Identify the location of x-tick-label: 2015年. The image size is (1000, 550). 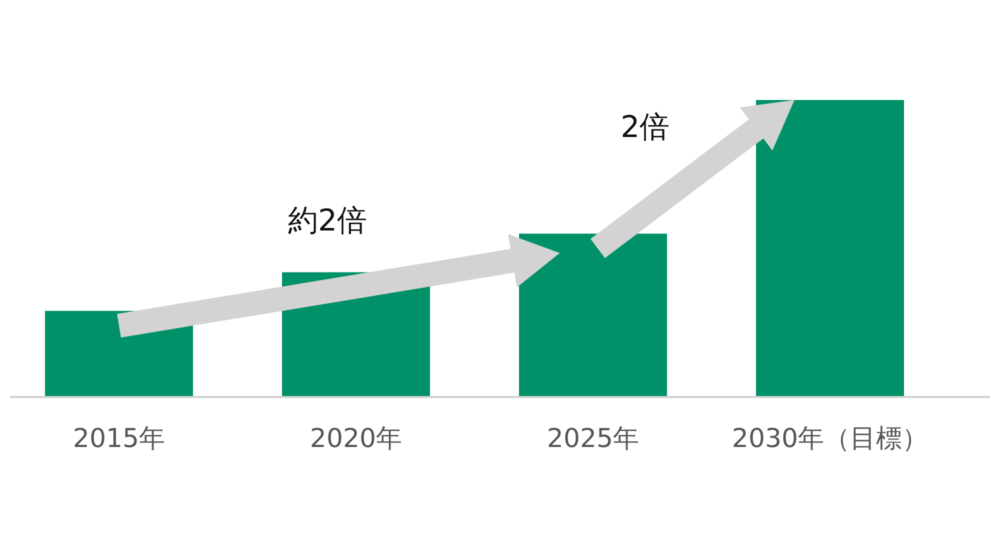
(119, 439).